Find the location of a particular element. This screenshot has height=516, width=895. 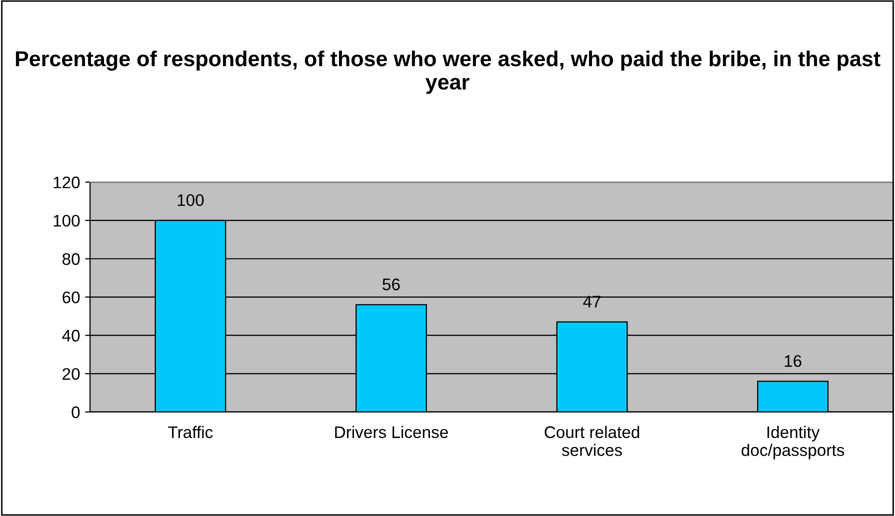

y-tick-label: 40 is located at coordinates (71, 336).